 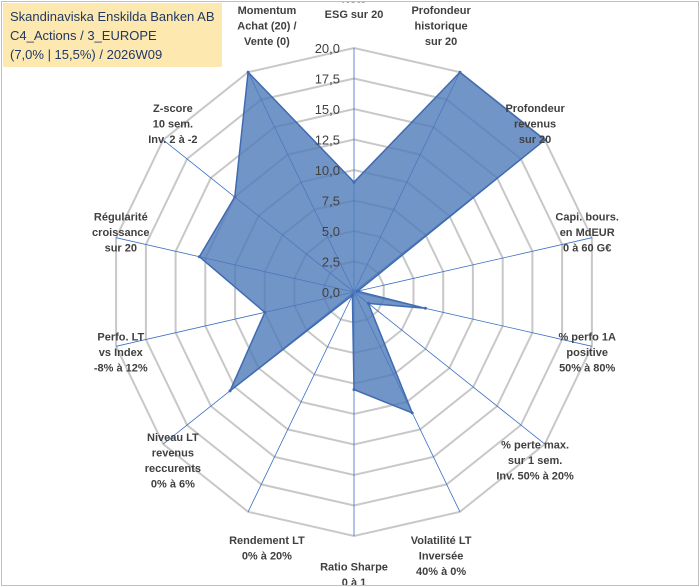 I want to click on axis-label-line: Note, so click(x=354, y=4).